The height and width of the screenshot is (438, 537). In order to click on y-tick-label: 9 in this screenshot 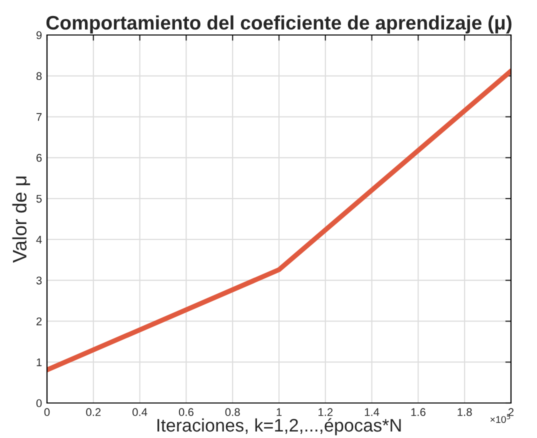, I will do `click(39, 35)`.